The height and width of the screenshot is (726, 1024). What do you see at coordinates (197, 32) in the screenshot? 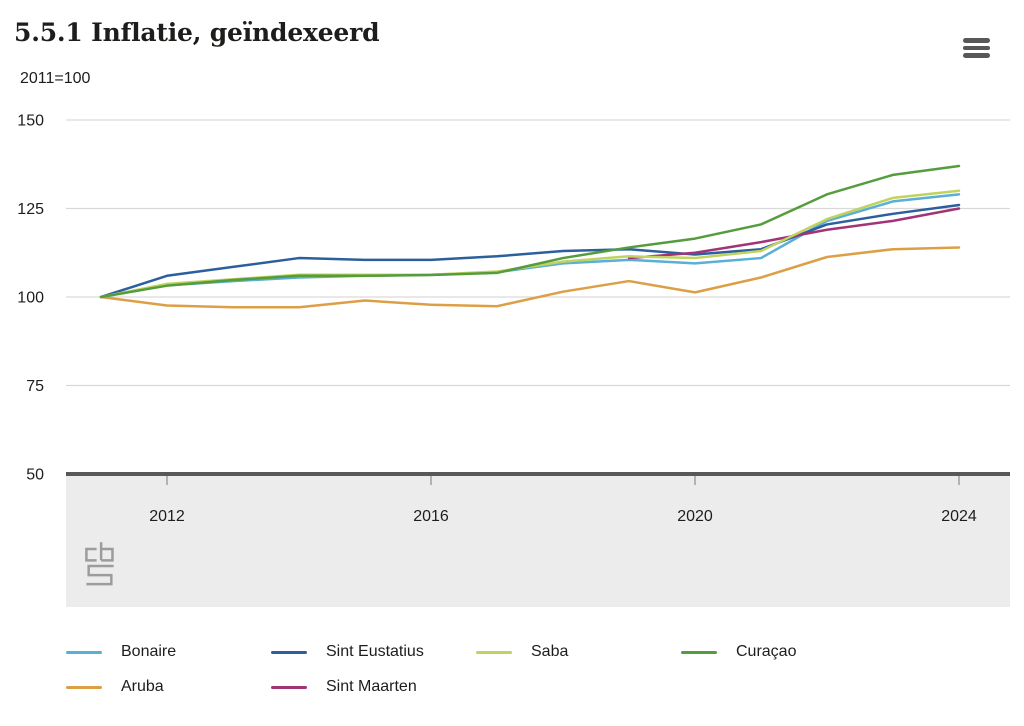
I see `chart-title: 5.5.1 Inflatie, geïndexeerd` at bounding box center [197, 32].